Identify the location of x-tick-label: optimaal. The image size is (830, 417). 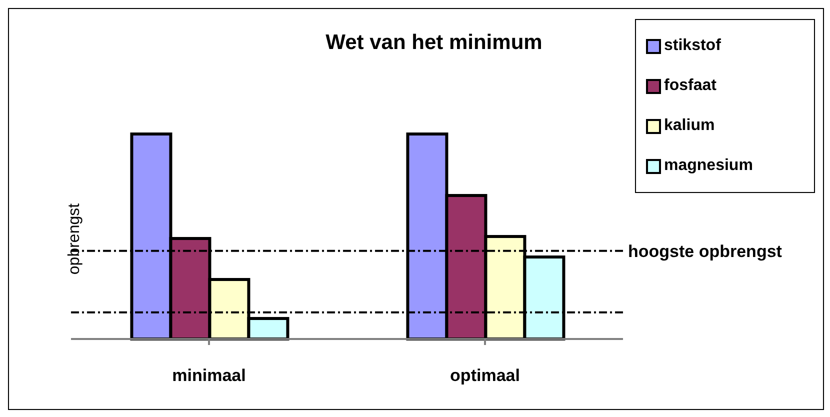
(485, 376).